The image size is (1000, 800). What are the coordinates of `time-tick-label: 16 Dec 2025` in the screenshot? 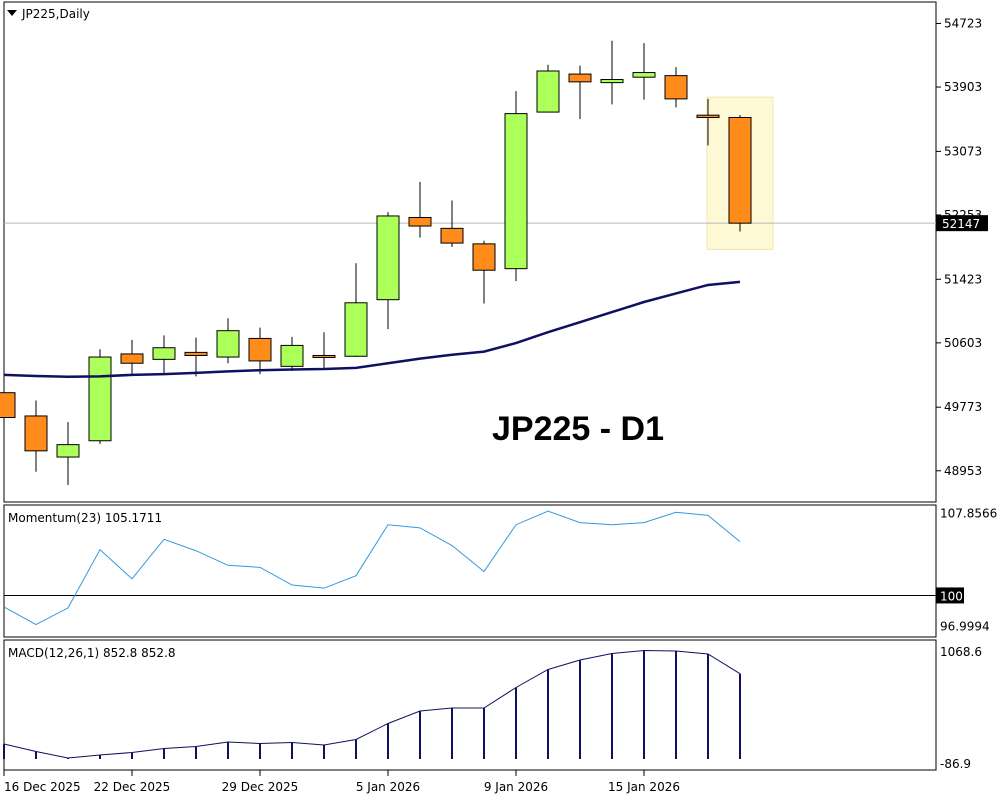 It's located at (42, 787).